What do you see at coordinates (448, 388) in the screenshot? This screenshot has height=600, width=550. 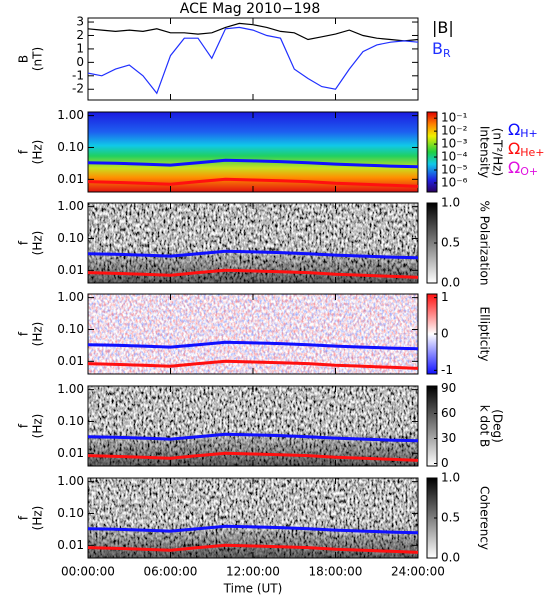 I see `colorbar-tick-label: 90` at bounding box center [448, 388].